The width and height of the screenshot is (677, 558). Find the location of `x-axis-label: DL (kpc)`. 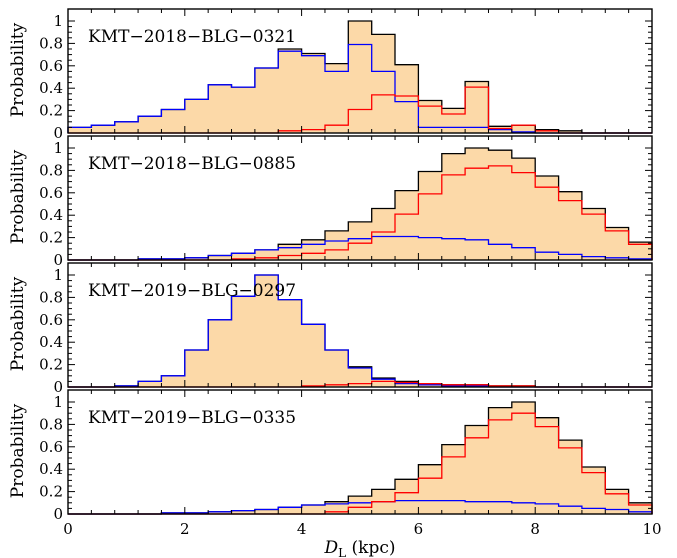

x-axis-label: DL (kpc) is located at coordinates (360, 548).